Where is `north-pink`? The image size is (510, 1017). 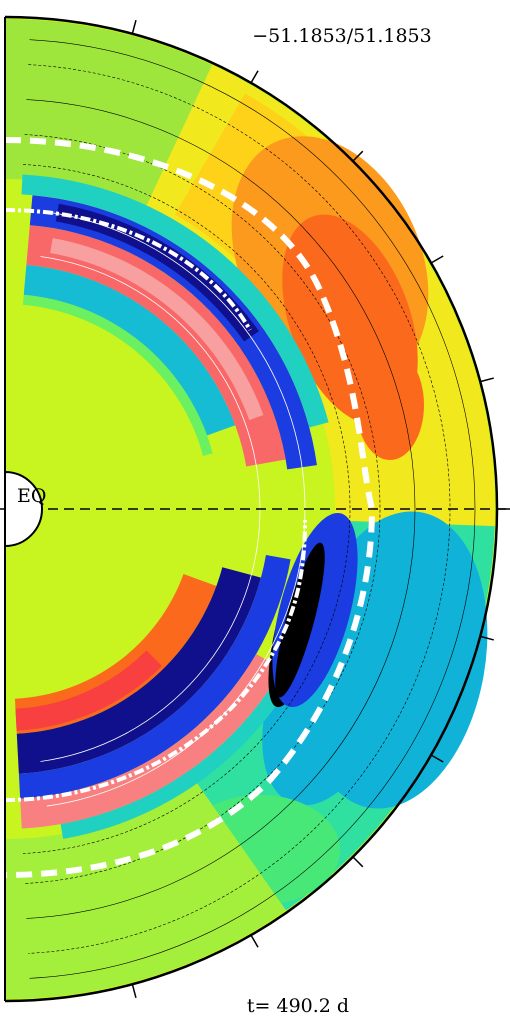 north-pink is located at coordinates (157, 329).